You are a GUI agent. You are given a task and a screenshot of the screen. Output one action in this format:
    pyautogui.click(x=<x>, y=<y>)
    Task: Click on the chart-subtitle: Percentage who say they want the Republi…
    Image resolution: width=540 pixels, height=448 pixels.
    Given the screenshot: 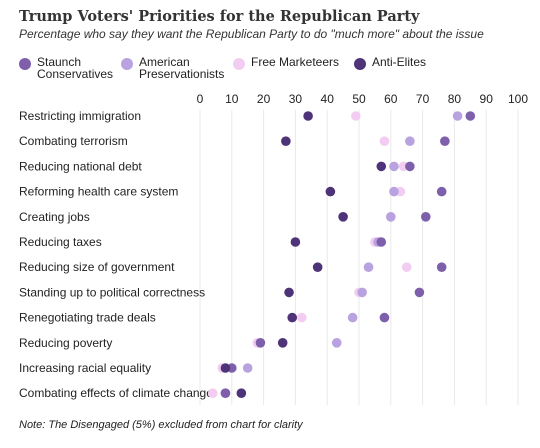 What is the action you would take?
    pyautogui.click(x=251, y=34)
    